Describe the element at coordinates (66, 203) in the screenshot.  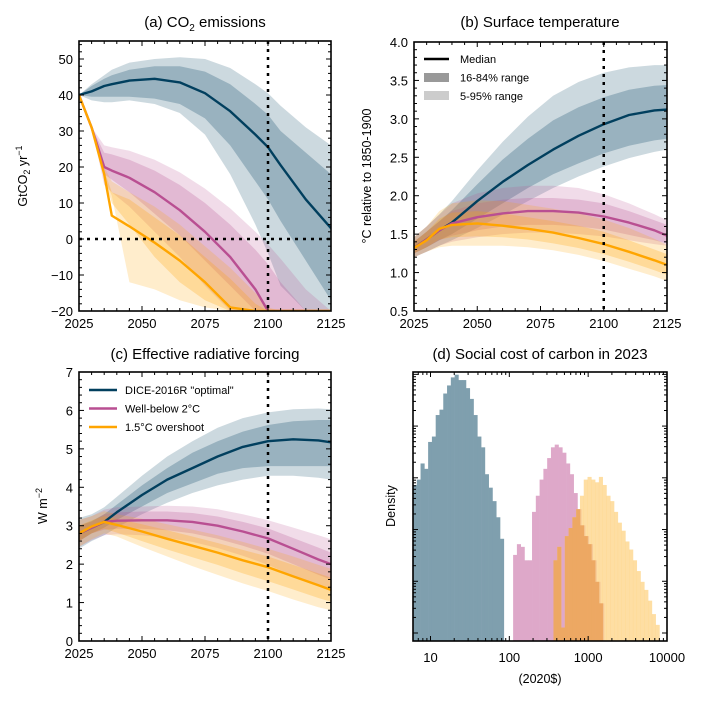
I see `y-tick-label: 10` at that location.